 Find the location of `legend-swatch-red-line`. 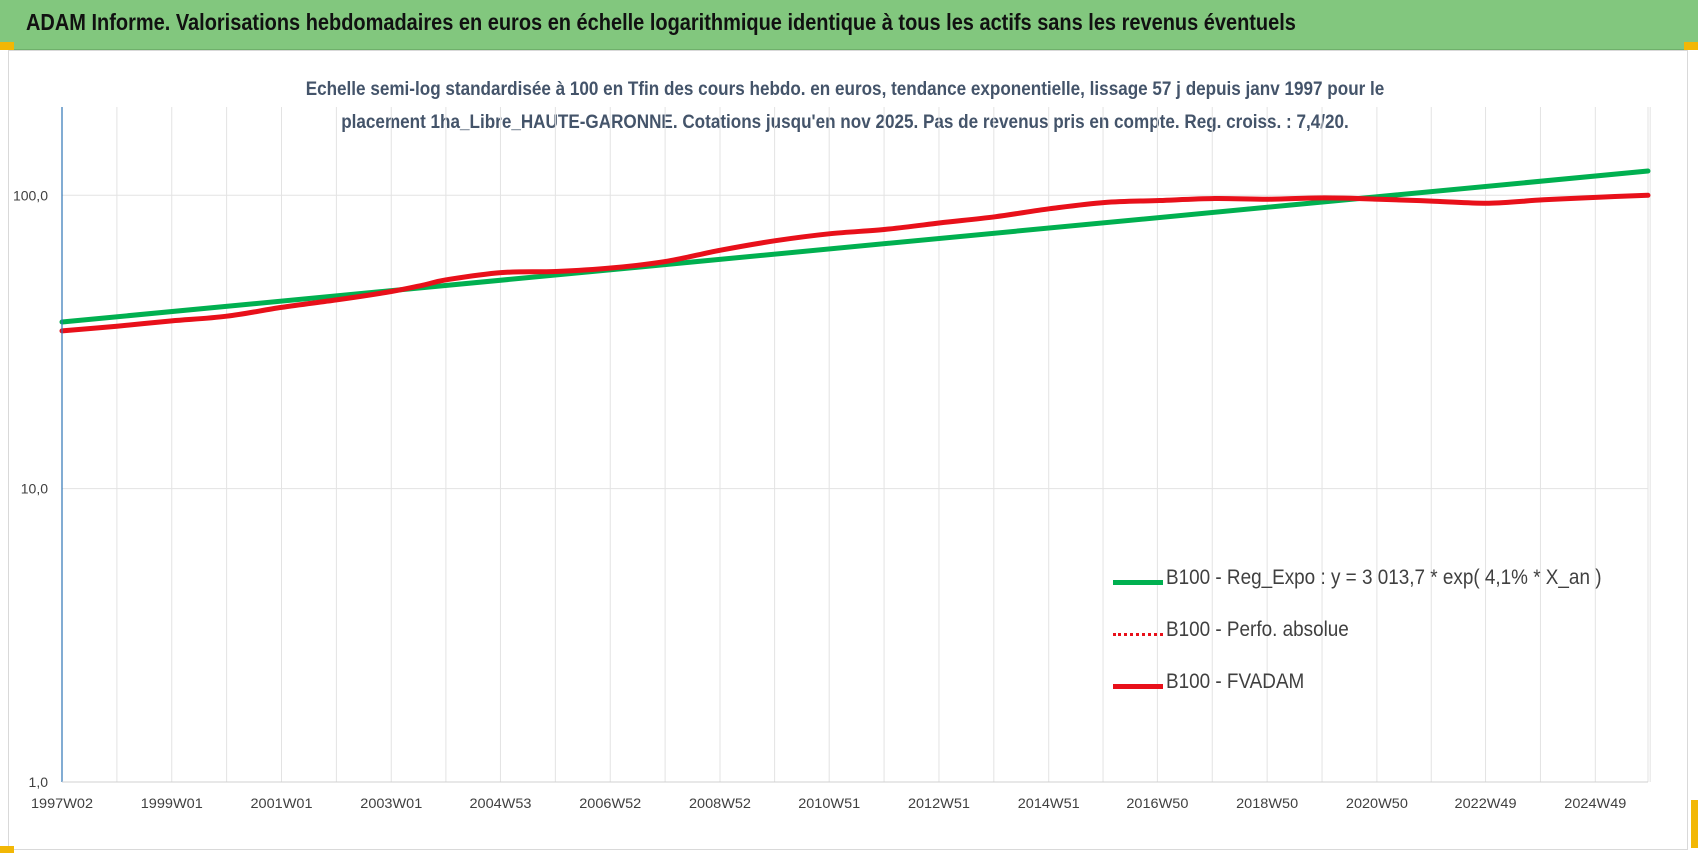

legend-swatch-red-line is located at coordinates (1138, 686).